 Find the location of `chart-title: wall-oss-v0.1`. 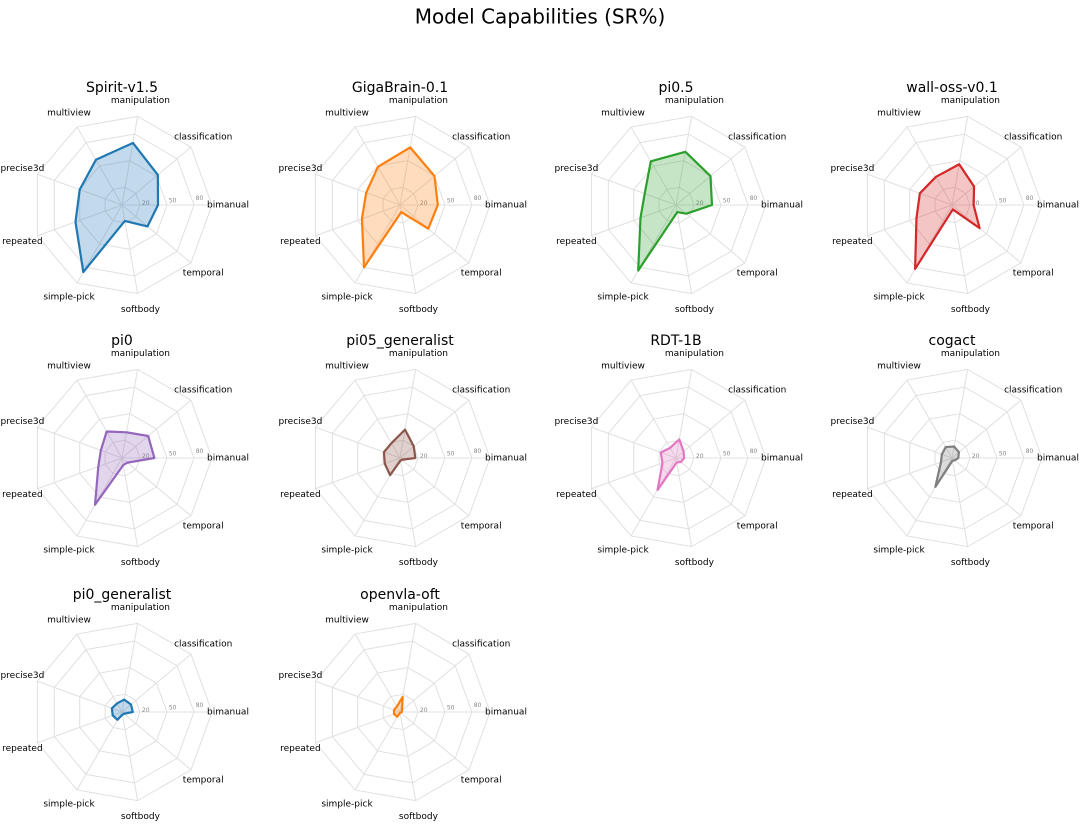

chart-title: wall-oss-v0.1 is located at coordinates (952, 88).